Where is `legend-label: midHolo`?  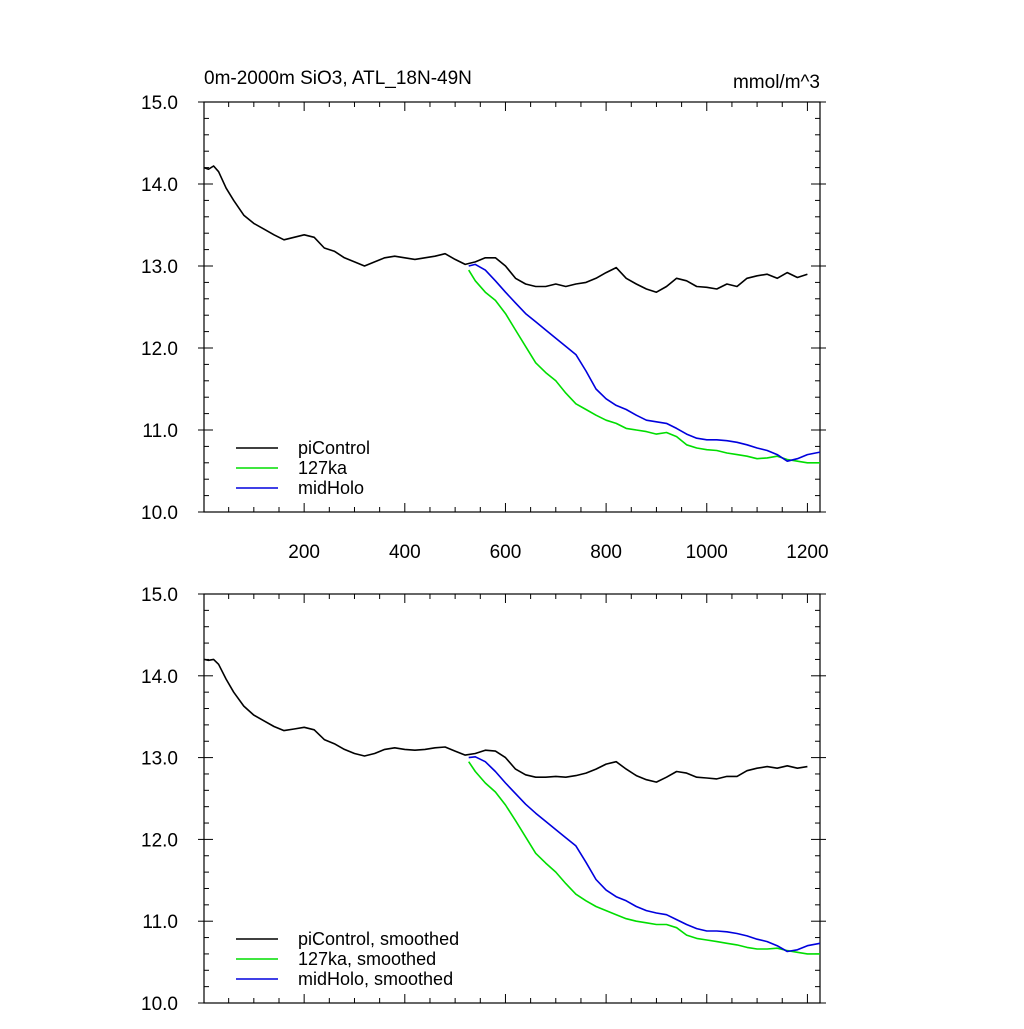
legend-label: midHolo is located at coordinates (331, 488).